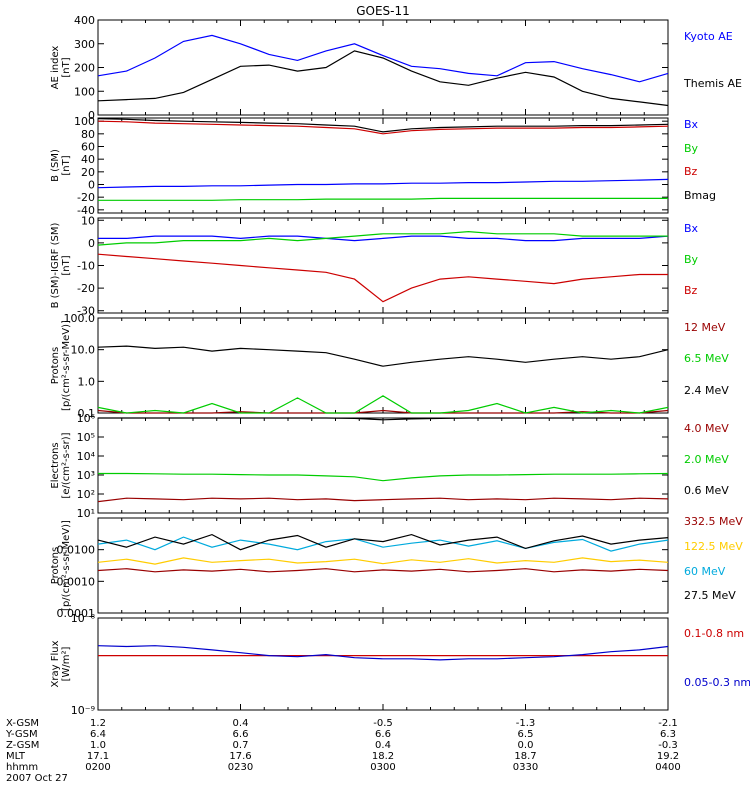 This screenshot has height=800, width=750. Describe the element at coordinates (708, 36) in the screenshot. I see `legend-entry: Kyoto AE` at that location.